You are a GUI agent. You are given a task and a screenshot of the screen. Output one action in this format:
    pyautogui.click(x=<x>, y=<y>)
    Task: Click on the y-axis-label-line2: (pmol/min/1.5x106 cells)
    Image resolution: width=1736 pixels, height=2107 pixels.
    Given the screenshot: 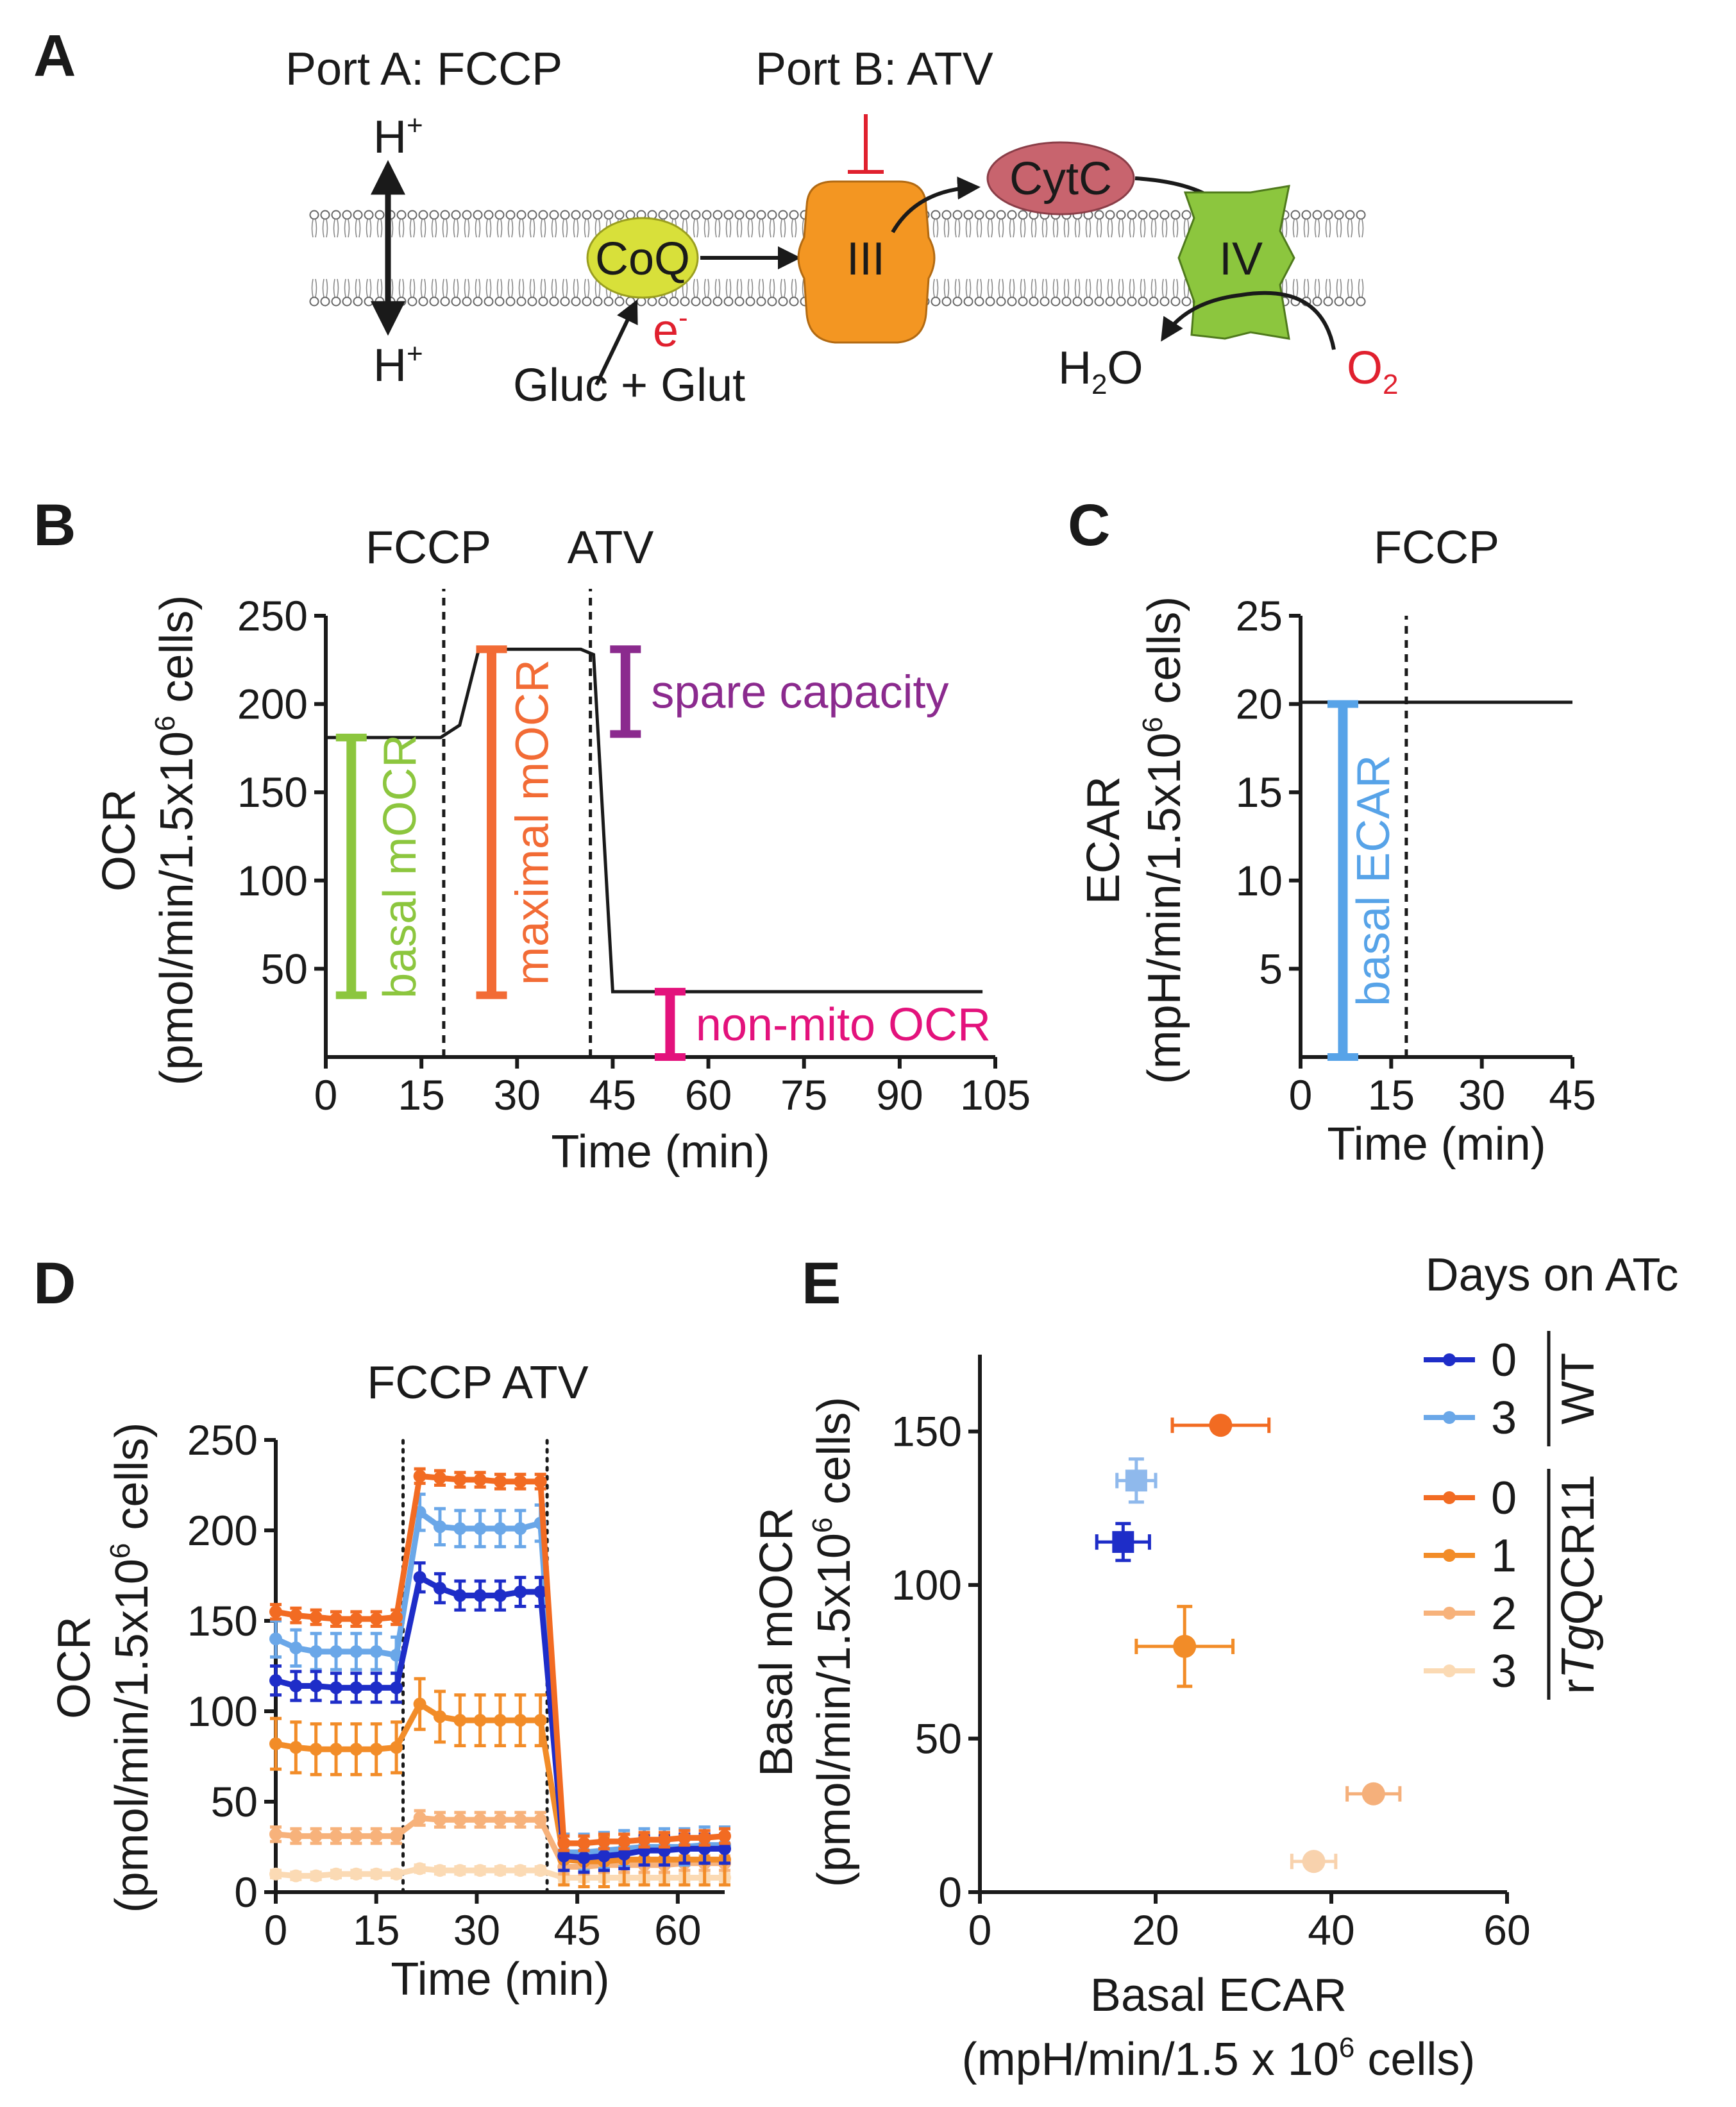 What is the action you would take?
    pyautogui.click(x=833, y=1643)
    